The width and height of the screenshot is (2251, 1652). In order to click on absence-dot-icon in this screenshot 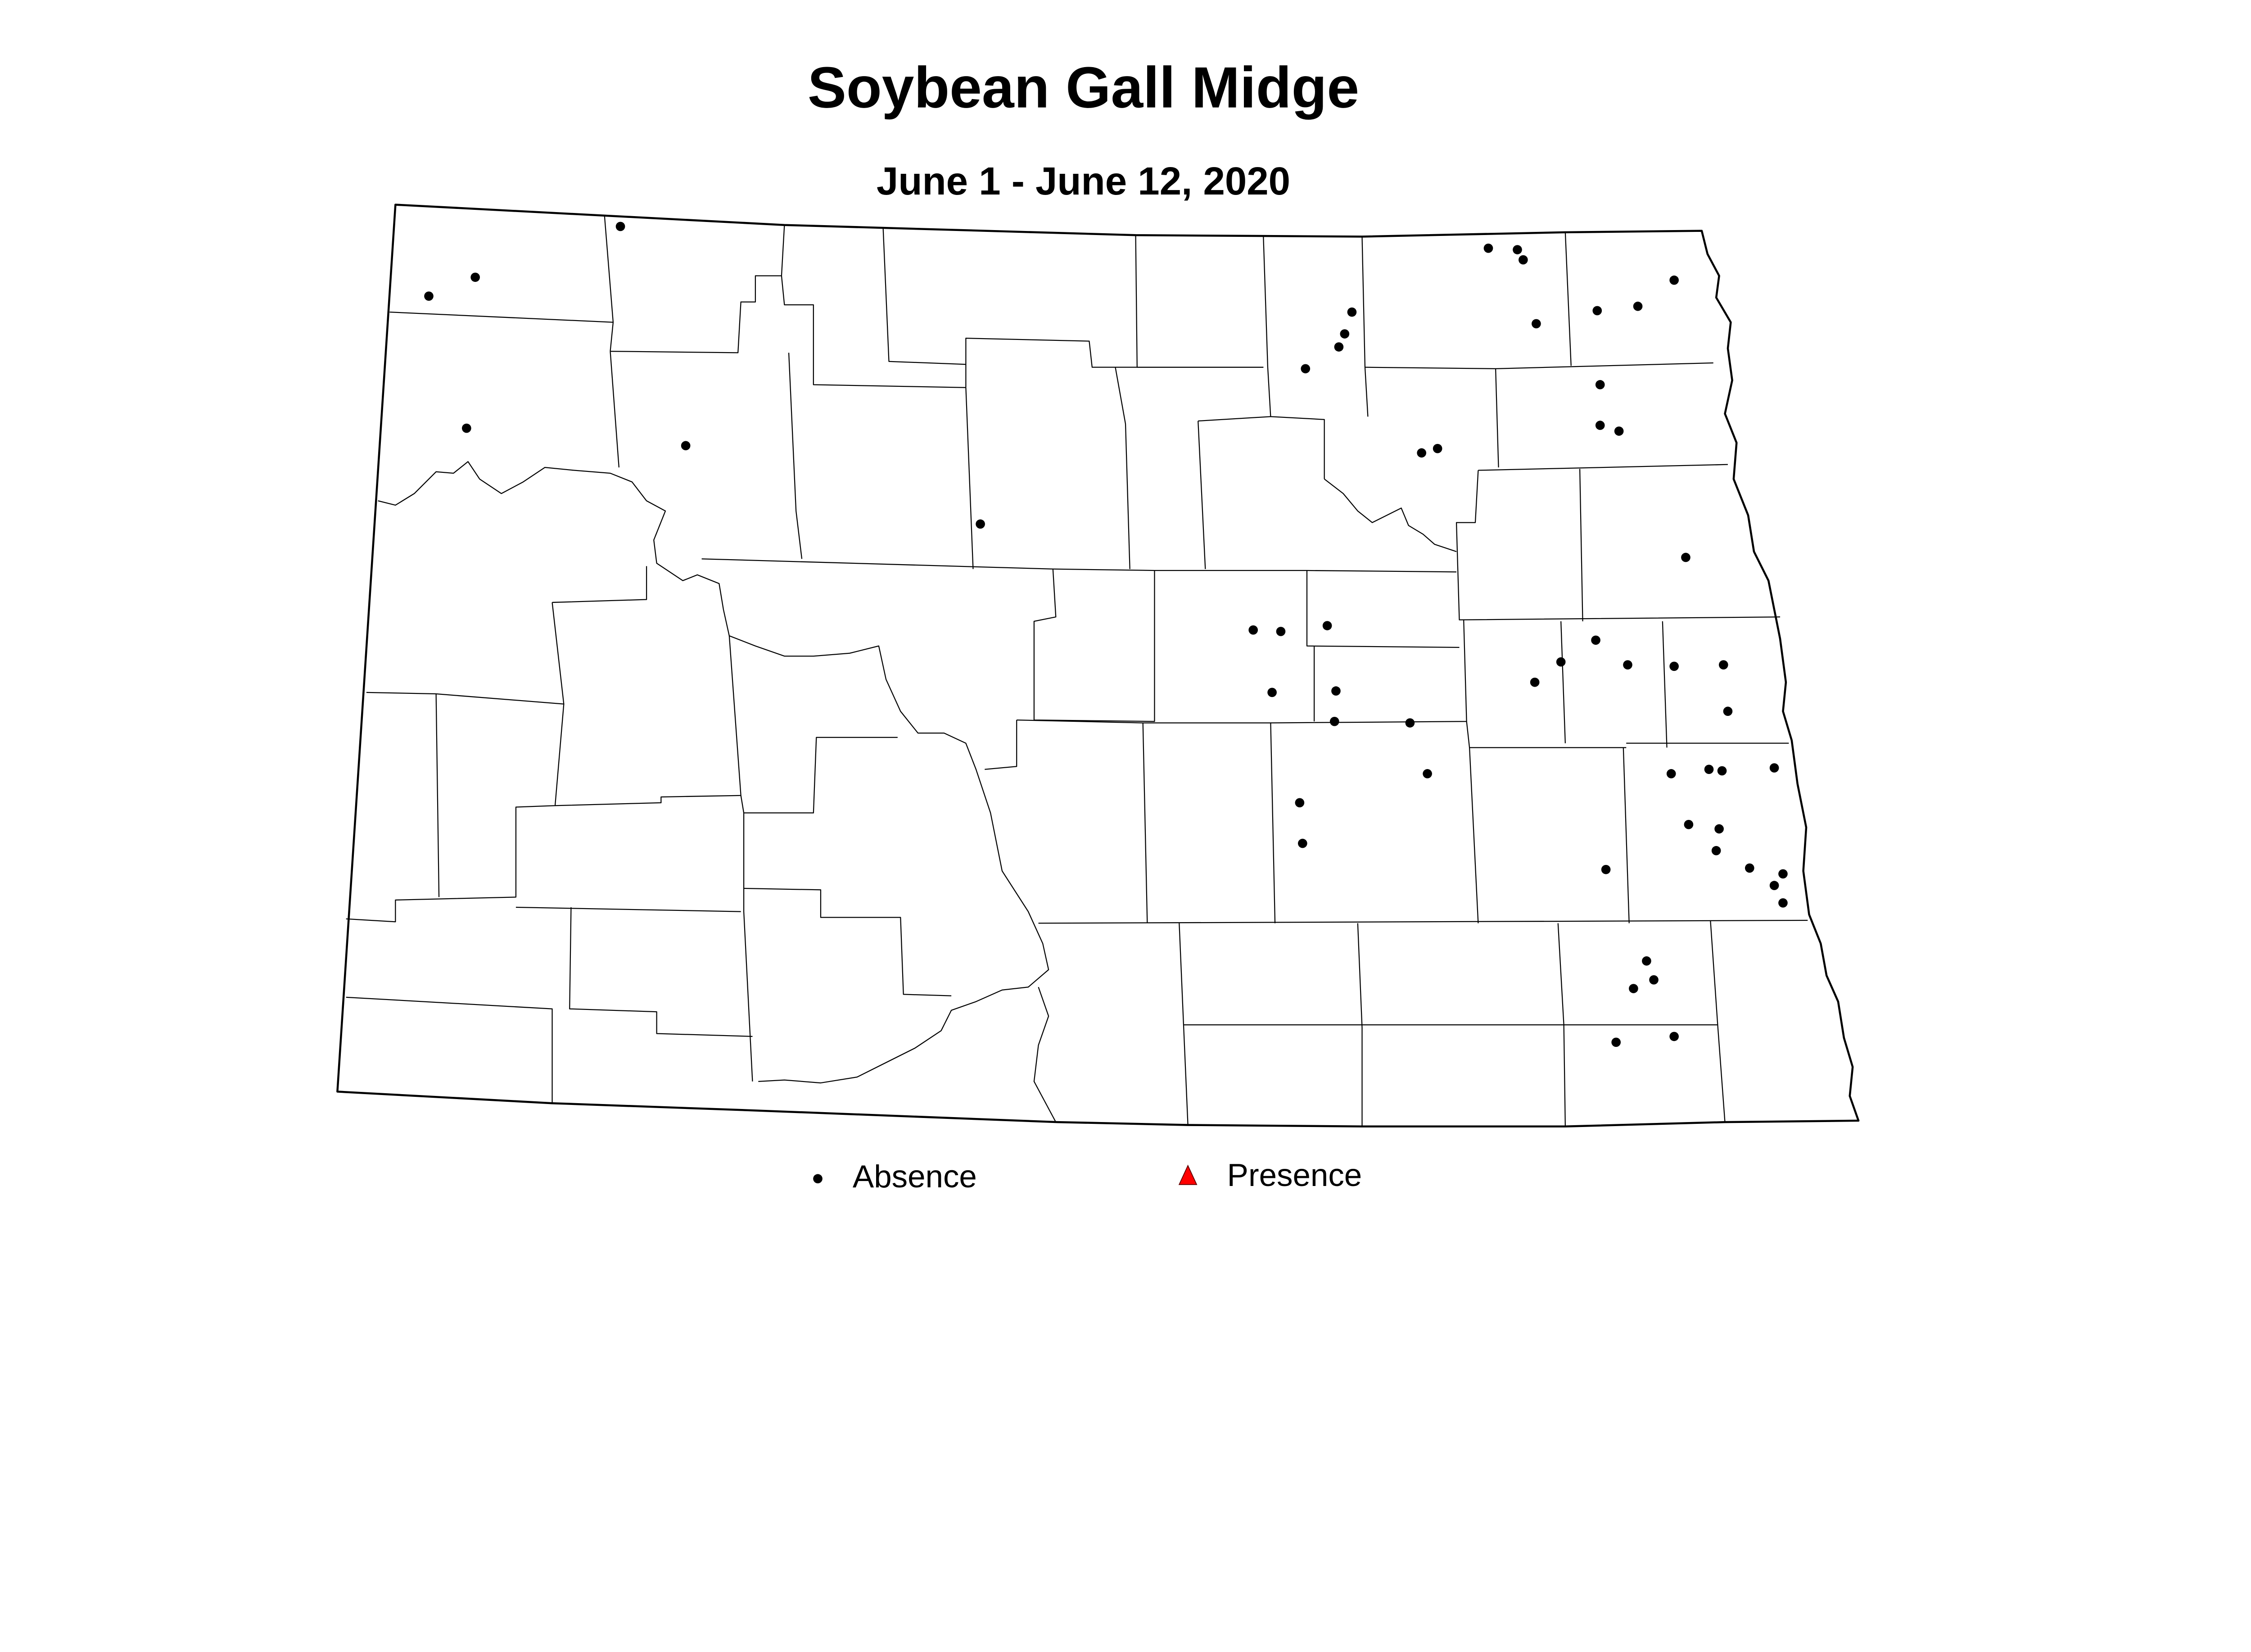, I will do `click(818, 1179)`.